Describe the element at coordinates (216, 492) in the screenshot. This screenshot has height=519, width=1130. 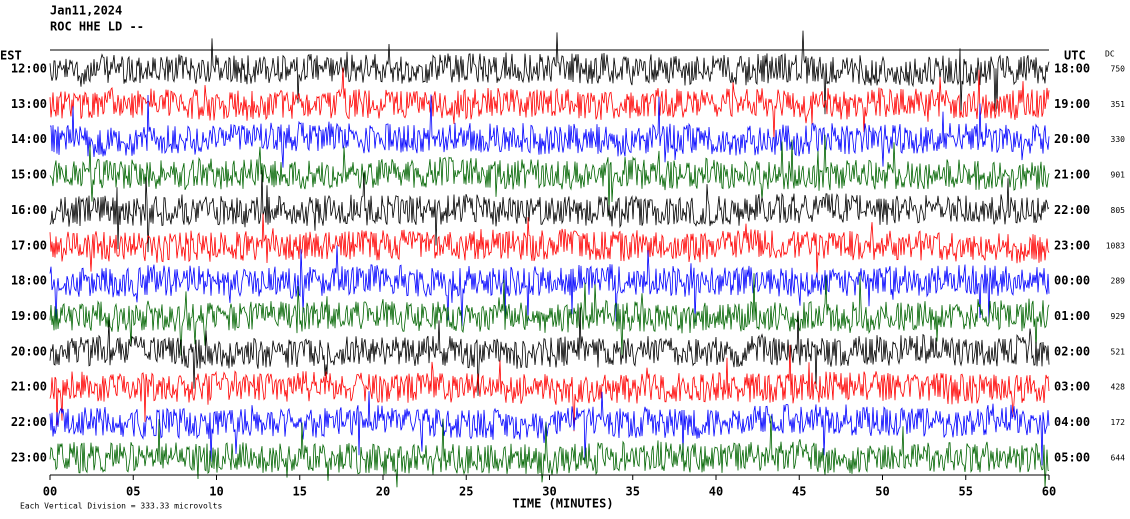
I see `x-tick-label: 10` at that location.